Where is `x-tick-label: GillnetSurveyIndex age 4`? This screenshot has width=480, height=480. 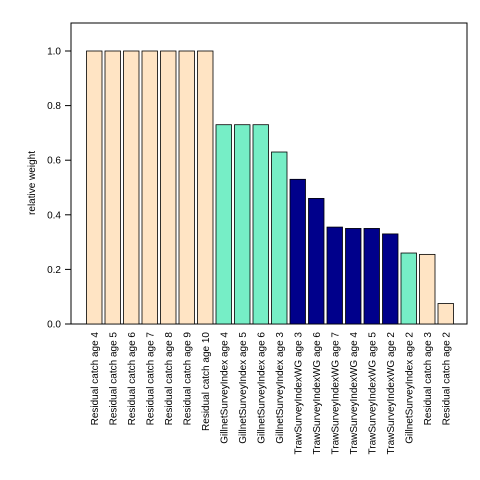
x-tick-label: GillnetSurveyIndex age 4 is located at coordinates (224, 388).